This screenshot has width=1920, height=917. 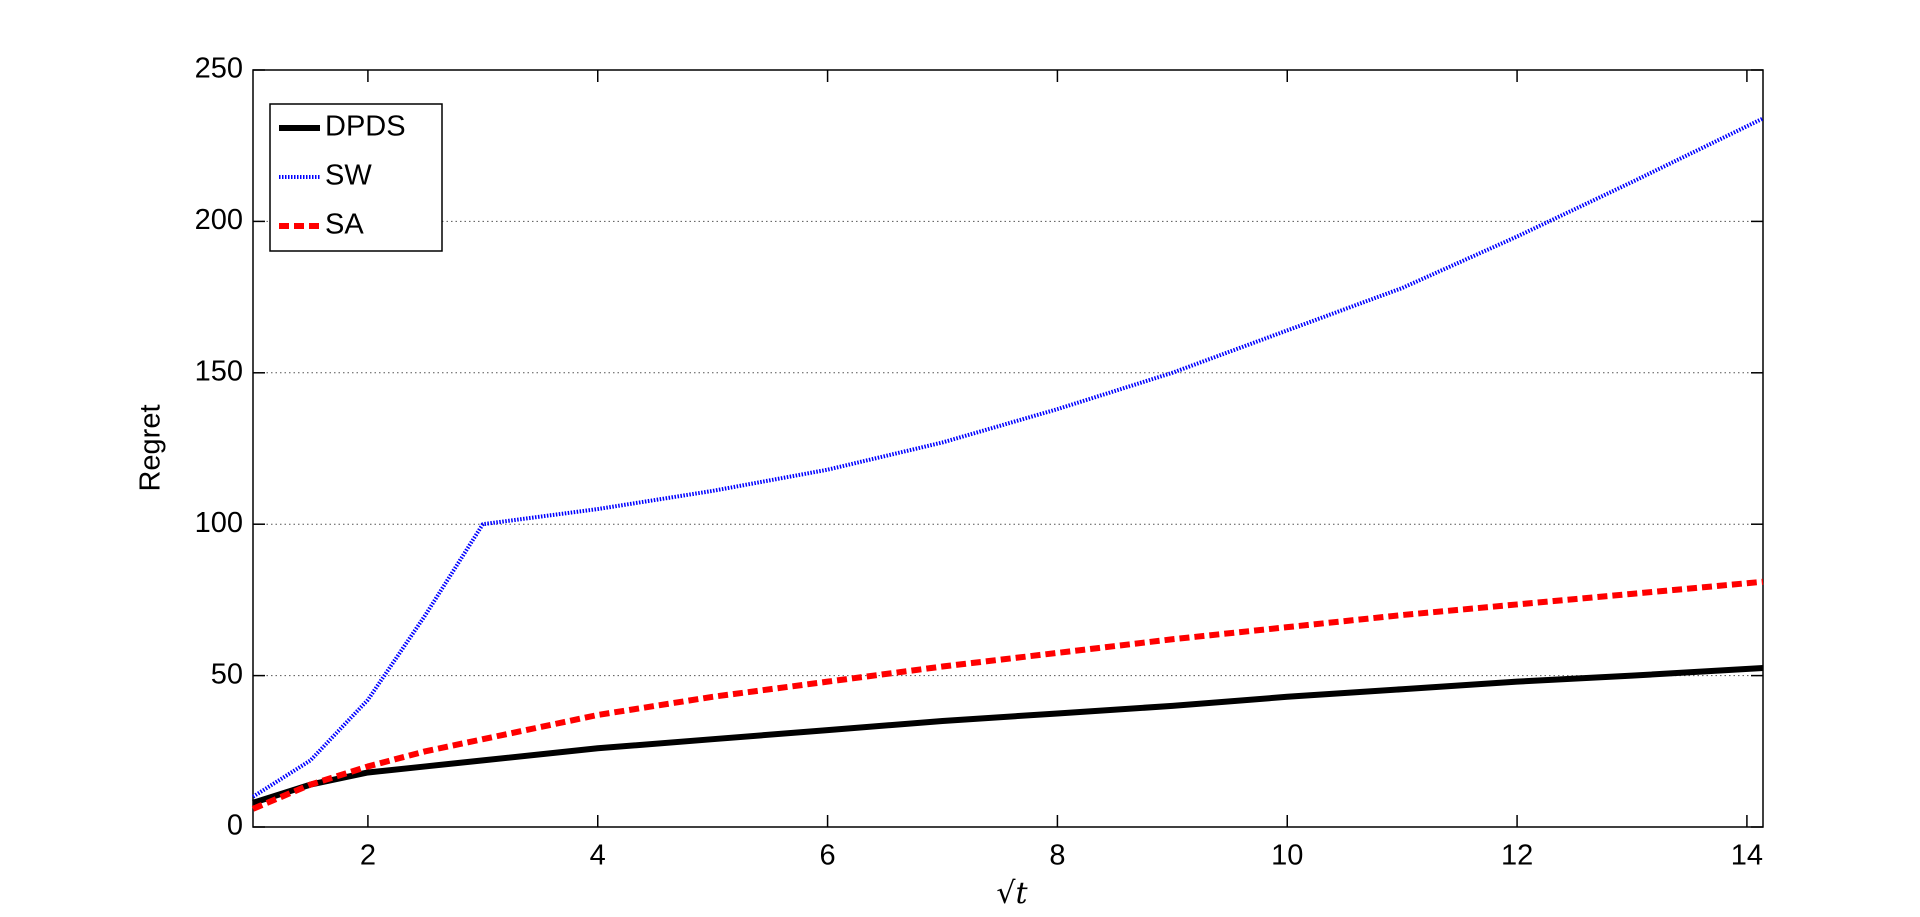 What do you see at coordinates (219, 220) in the screenshot?
I see `y-tick-label: 200` at bounding box center [219, 220].